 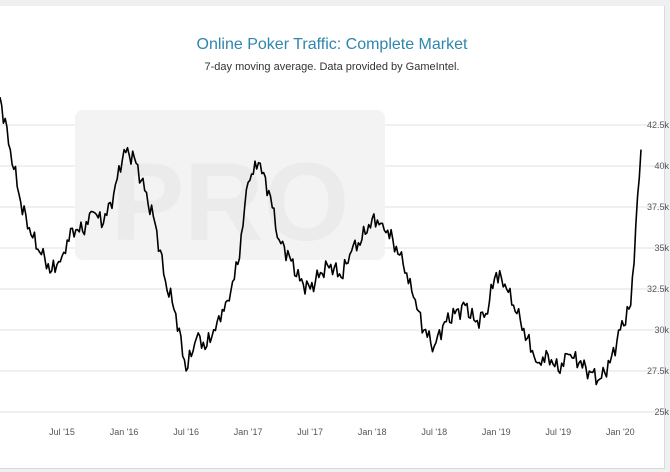 What do you see at coordinates (658, 207) in the screenshot?
I see `y-tick-label: 37.5k` at bounding box center [658, 207].